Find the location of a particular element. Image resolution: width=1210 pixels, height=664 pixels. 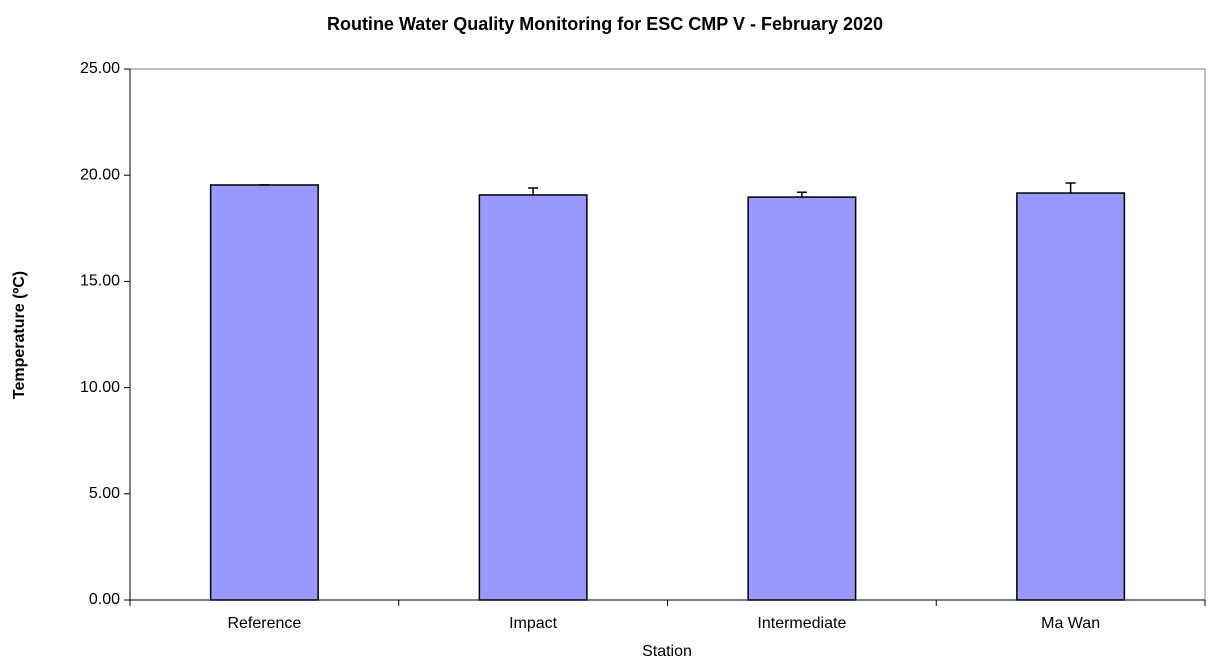

y-tick-label: 0.00 is located at coordinates (104, 599).